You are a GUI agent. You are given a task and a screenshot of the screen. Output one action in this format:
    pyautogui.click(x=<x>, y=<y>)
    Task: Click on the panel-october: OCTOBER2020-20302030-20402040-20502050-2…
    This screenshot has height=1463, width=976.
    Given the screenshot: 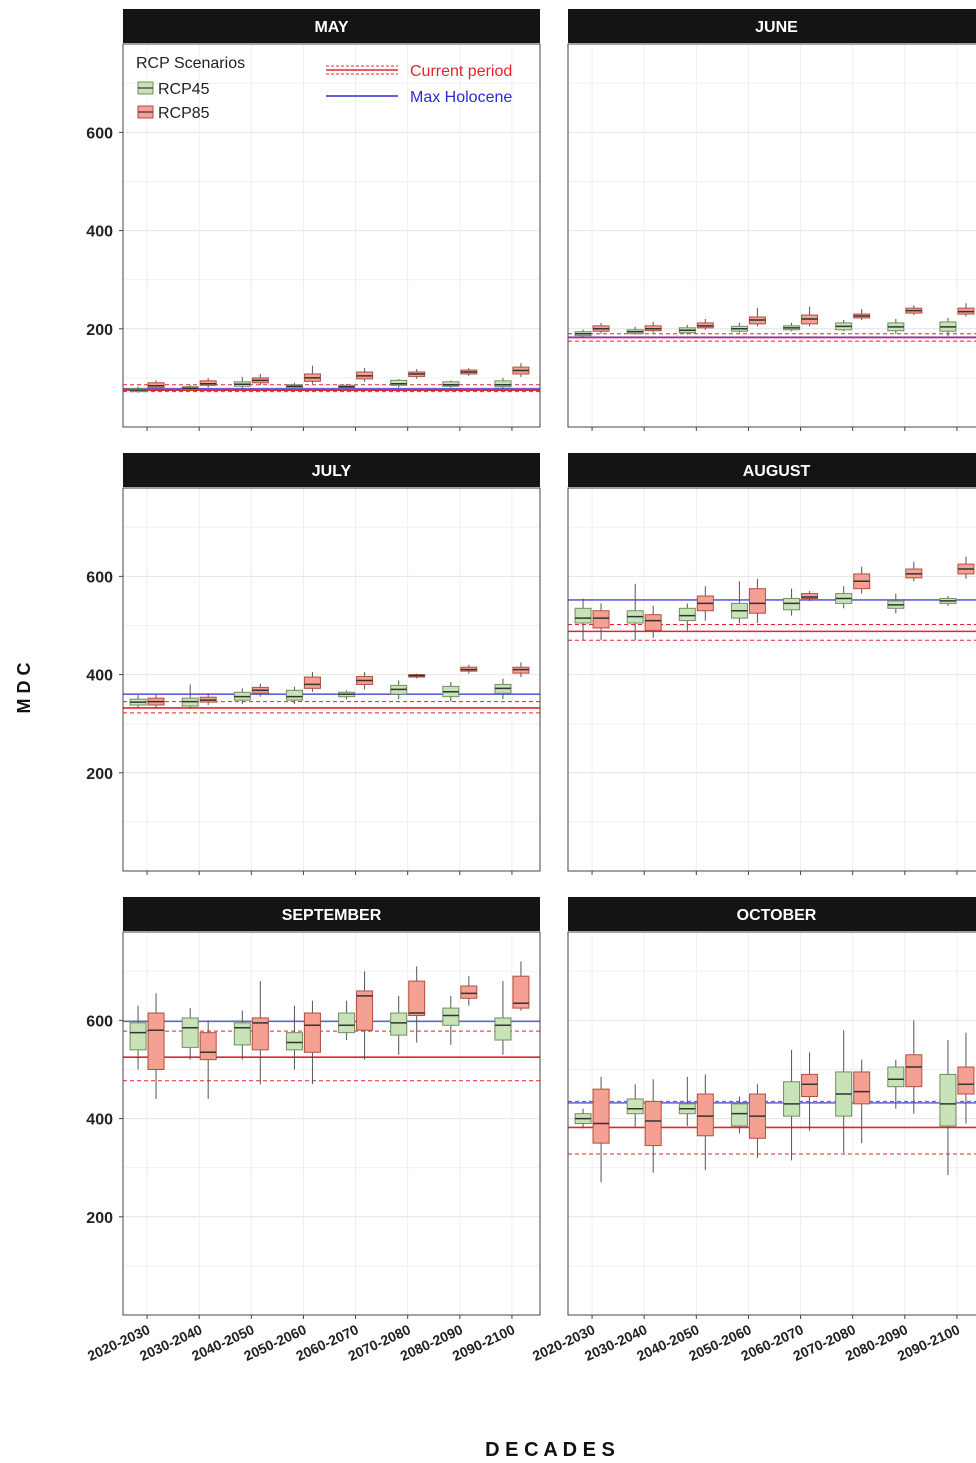 What is the action you would take?
    pyautogui.click(x=753, y=1130)
    